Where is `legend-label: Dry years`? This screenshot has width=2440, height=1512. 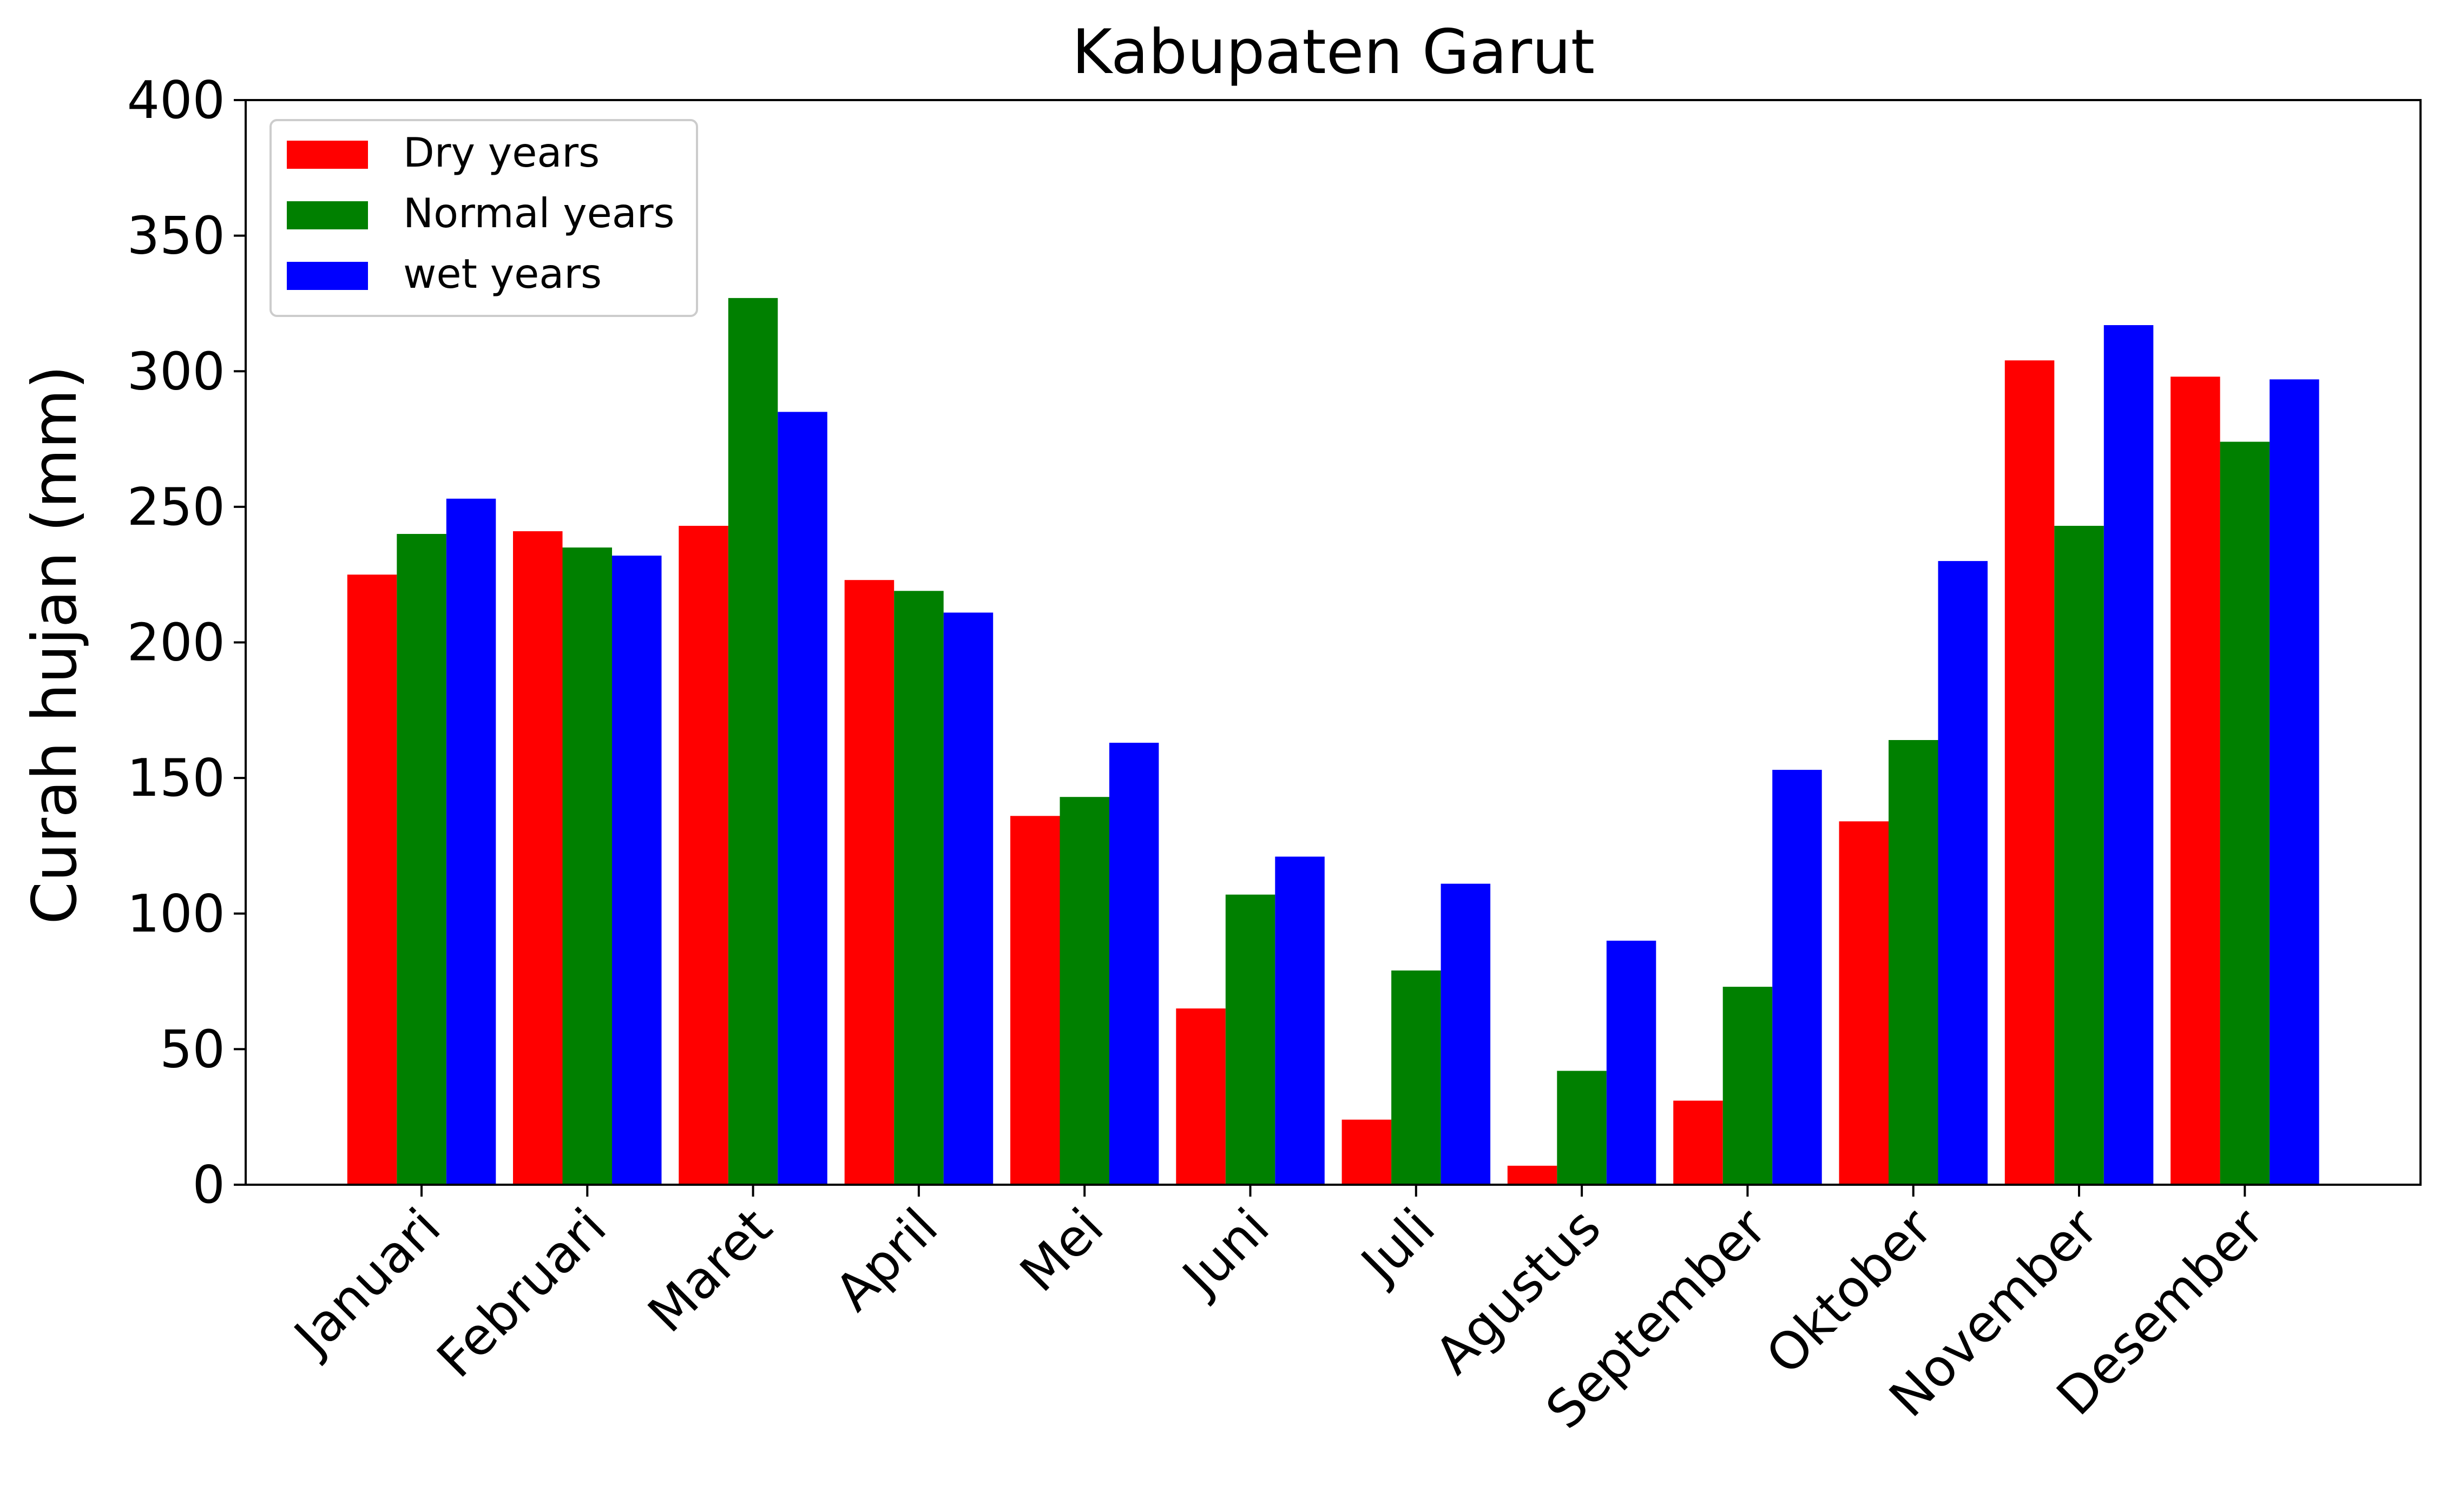
legend-label: Dry years is located at coordinates (501, 152).